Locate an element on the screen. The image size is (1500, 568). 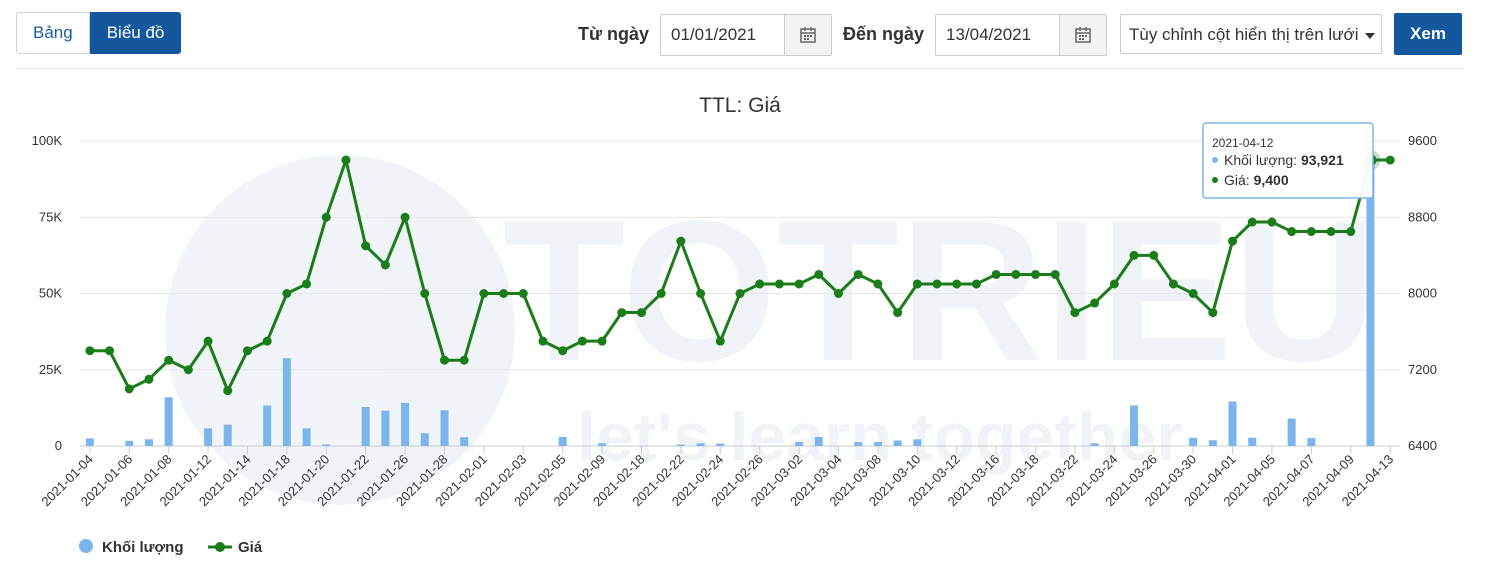
to-date-value: 13/04/2021 is located at coordinates (989, 34).